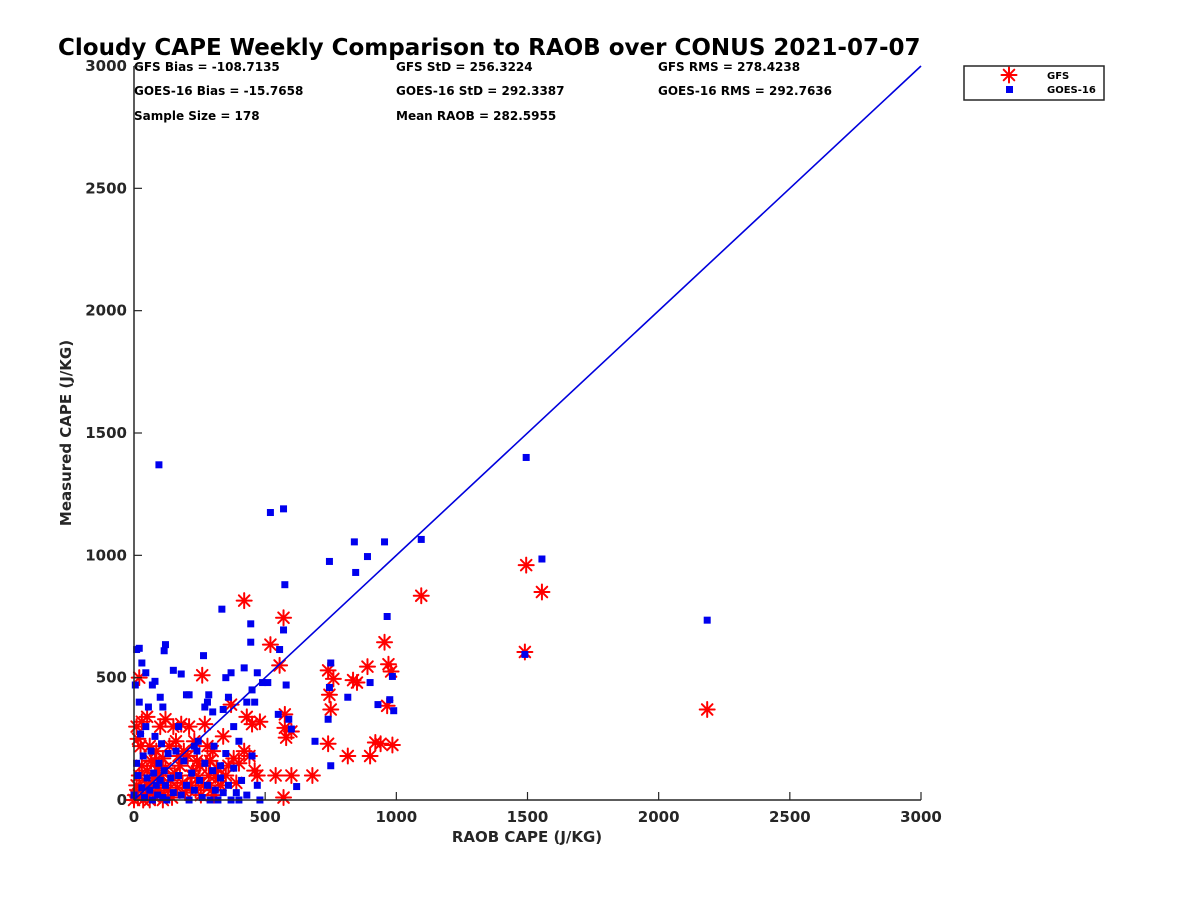 Image resolution: width=1200 pixels, height=900 pixels. Describe the element at coordinates (1009, 89) in the screenshot. I see `legend-goes-marker` at that location.